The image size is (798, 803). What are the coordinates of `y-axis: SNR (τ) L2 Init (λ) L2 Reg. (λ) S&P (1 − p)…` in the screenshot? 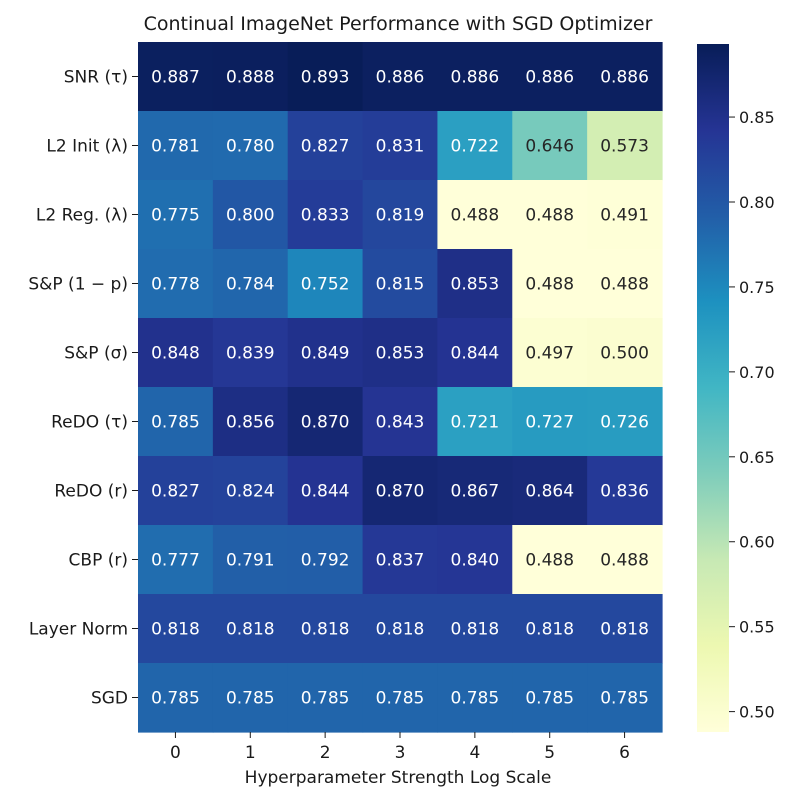 It's located at (83, 388).